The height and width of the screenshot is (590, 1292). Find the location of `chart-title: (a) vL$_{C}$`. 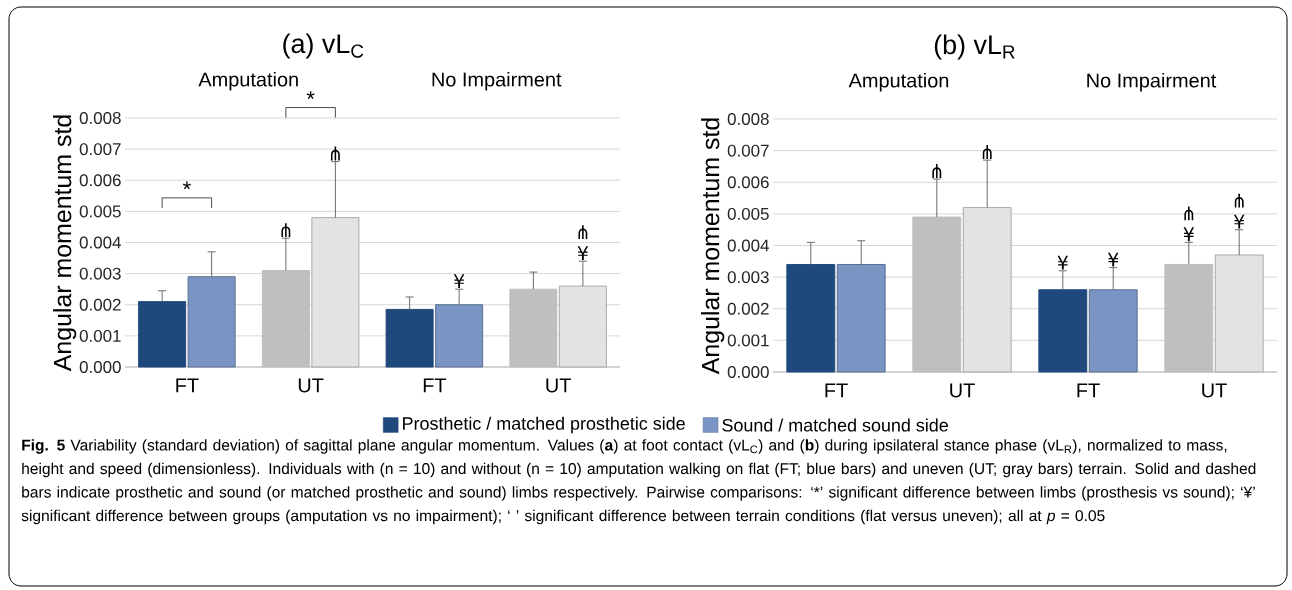

chart-title: (a) vL$_{C}$ is located at coordinates (323, 46).